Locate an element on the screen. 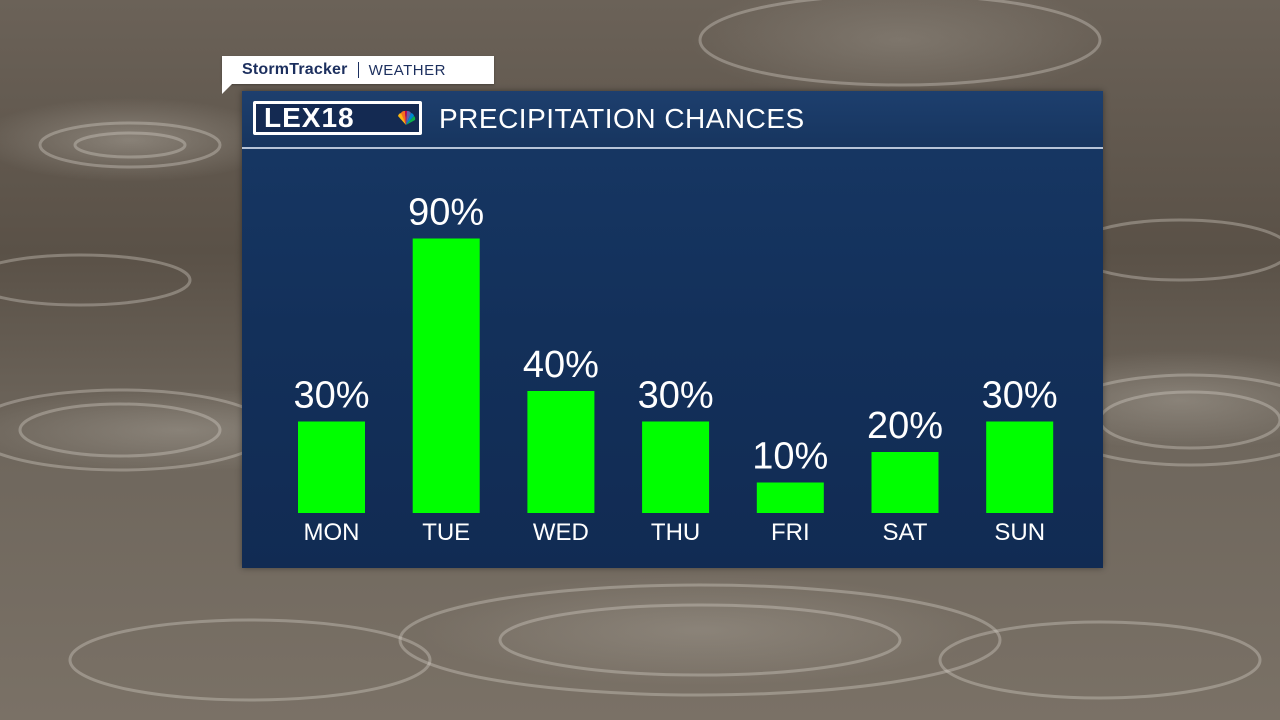  bar-sun is located at coordinates (1020, 467).